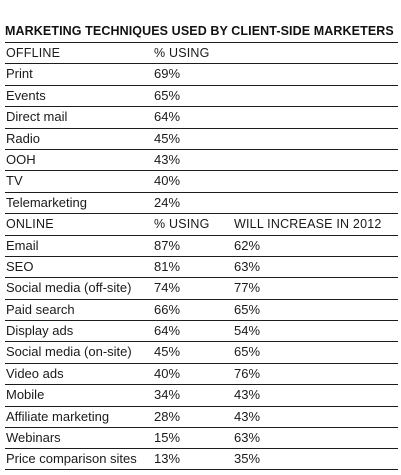  Describe the element at coordinates (201, 266) in the screenshot. I see `table-row: SEO 81% 63%` at that location.